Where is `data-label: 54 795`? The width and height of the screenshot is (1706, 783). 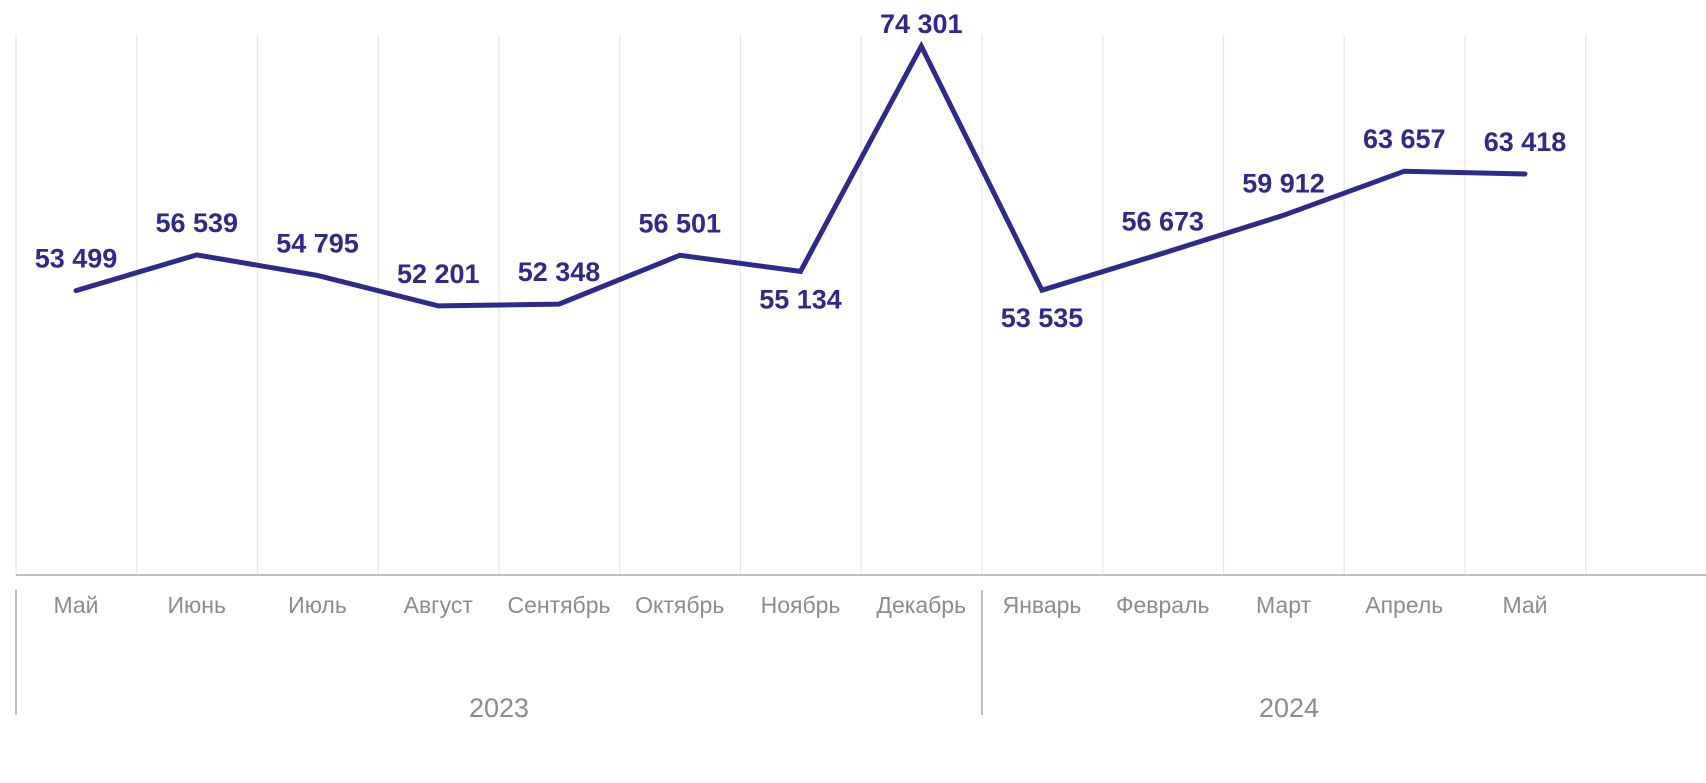
data-label: 54 795 is located at coordinates (317, 243).